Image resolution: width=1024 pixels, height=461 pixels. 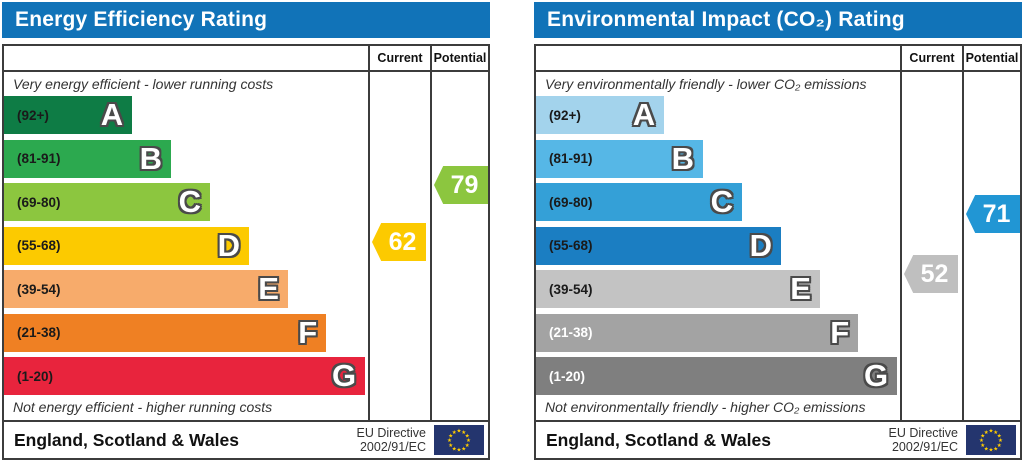 I want to click on band-range: (1-20), so click(x=567, y=376).